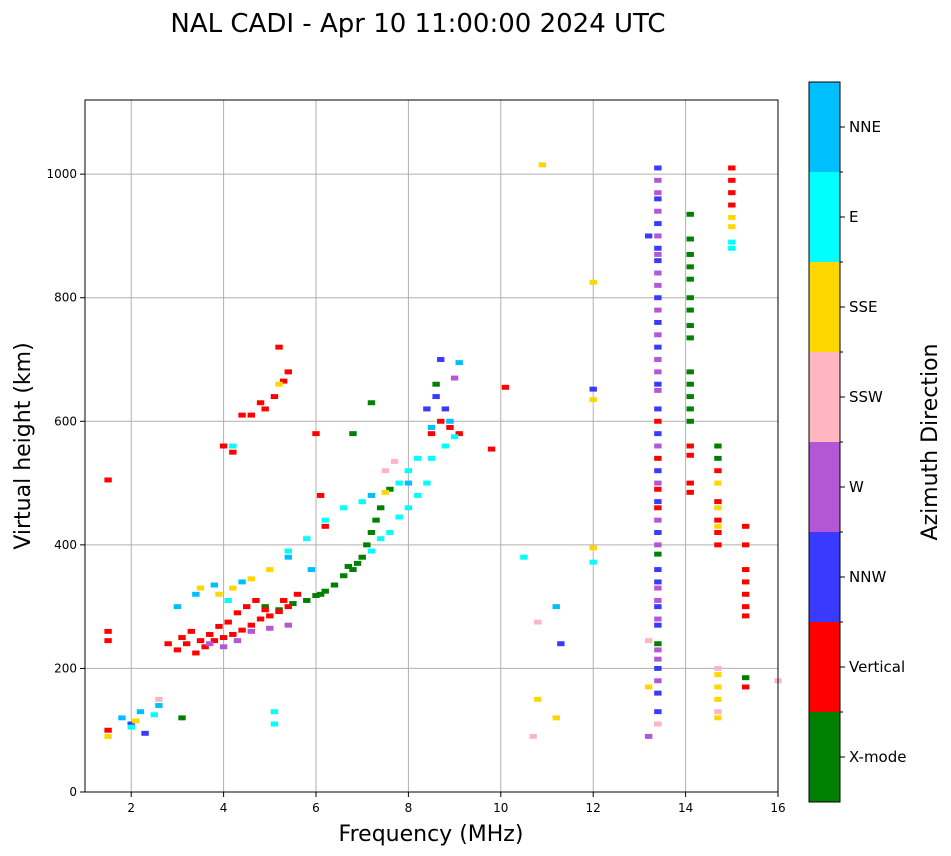  What do you see at coordinates (73, 792) in the screenshot?
I see `y-tick-label: 0` at bounding box center [73, 792].